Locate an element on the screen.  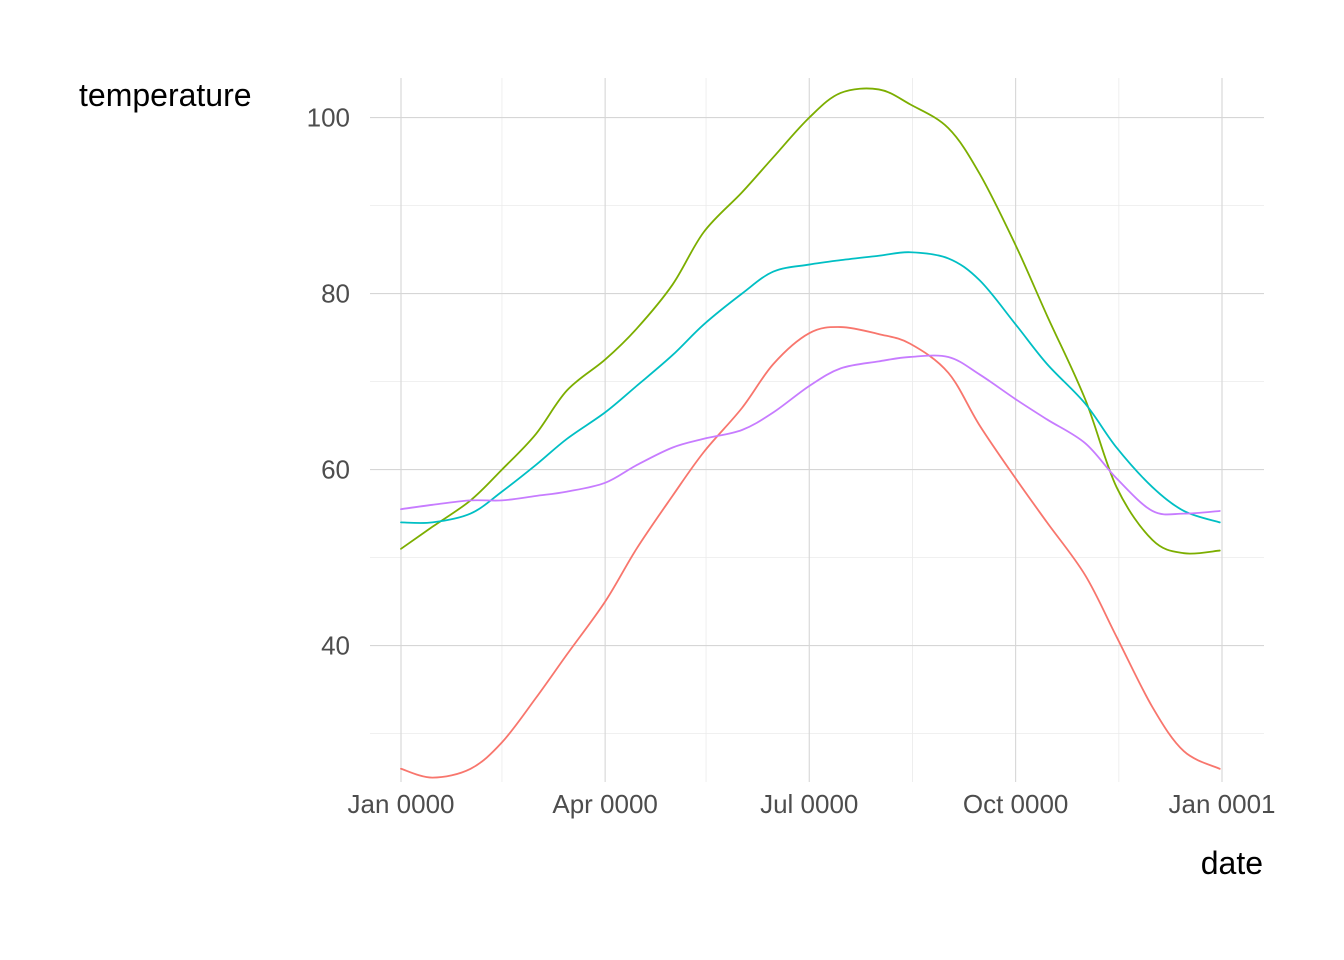
x-tick-label: Jul 0000 is located at coordinates (809, 804).